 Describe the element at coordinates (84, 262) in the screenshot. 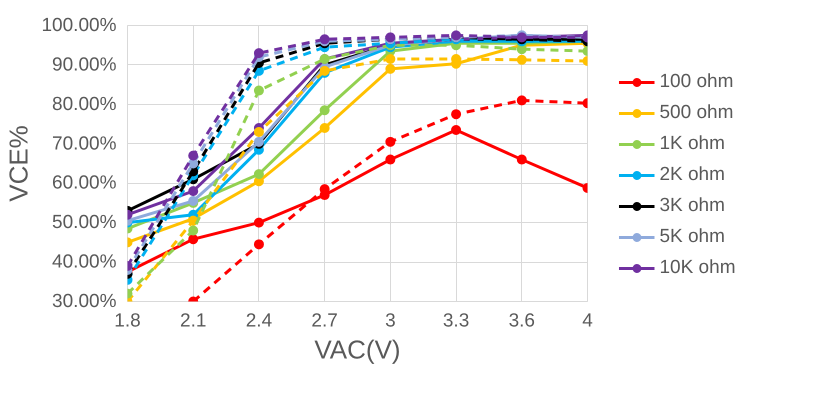

I see `y-tick-label: 40.00%` at that location.